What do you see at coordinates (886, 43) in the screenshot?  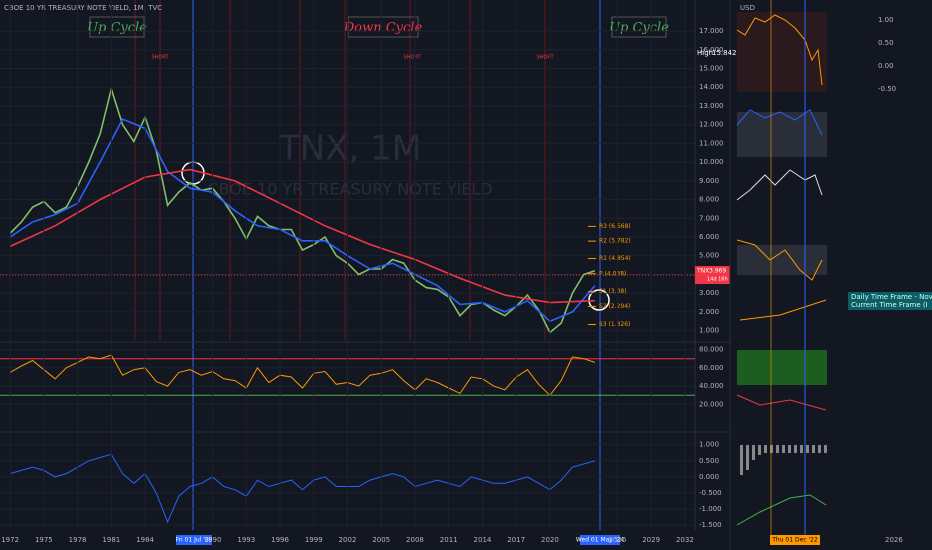 I see `side-tick: 0.50` at bounding box center [886, 43].